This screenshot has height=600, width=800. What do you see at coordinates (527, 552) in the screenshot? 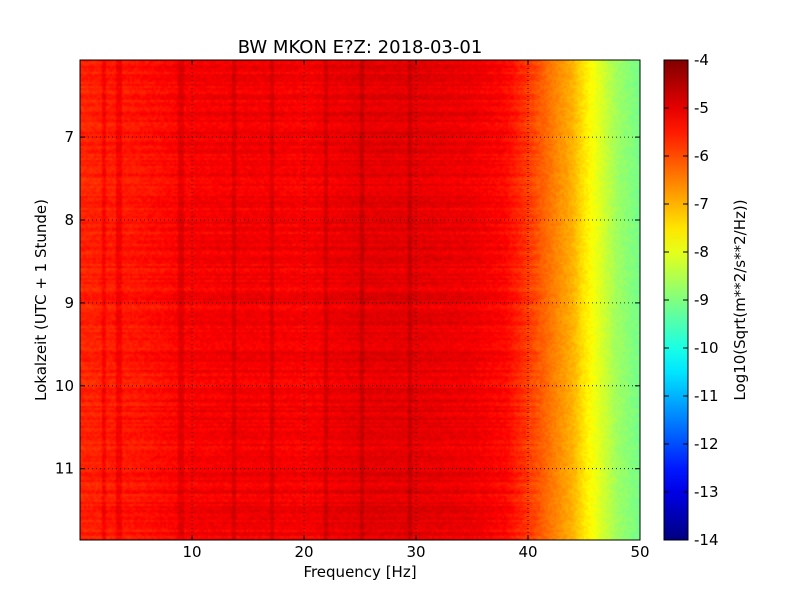
I see `x-tick-label: 40` at bounding box center [527, 552].